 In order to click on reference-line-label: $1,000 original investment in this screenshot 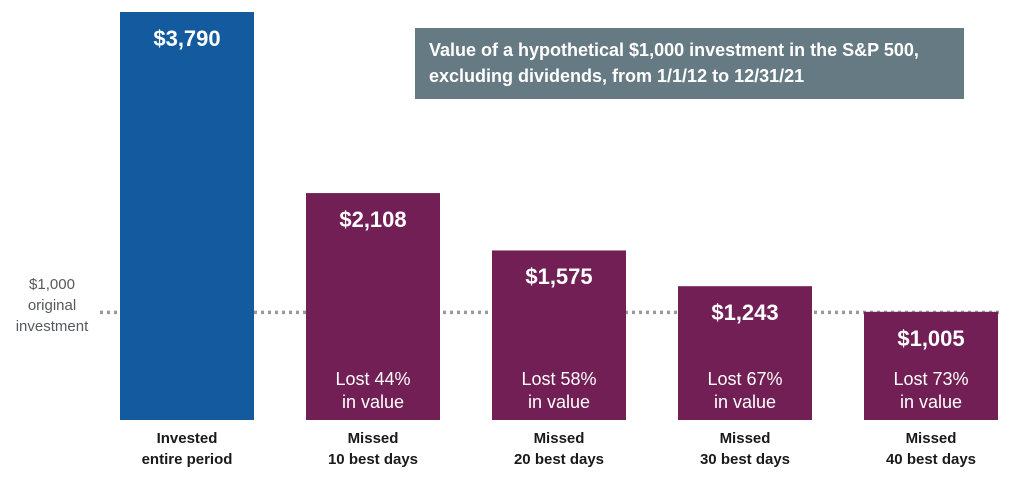, I will do `click(52, 305)`.